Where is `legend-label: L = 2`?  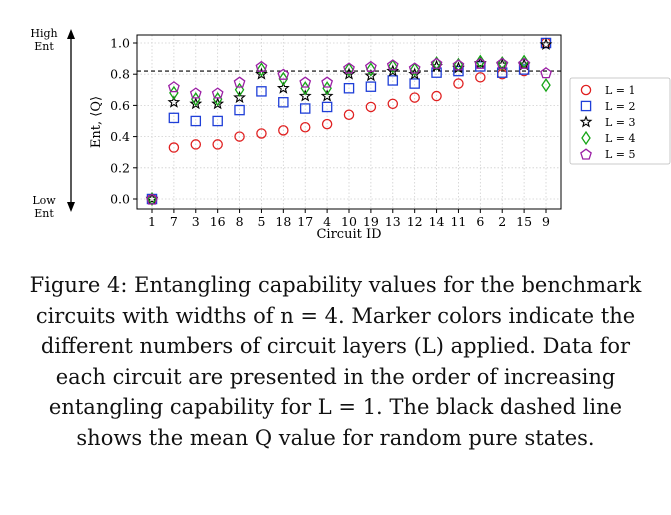
legend-label: L = 2 is located at coordinates (620, 106).